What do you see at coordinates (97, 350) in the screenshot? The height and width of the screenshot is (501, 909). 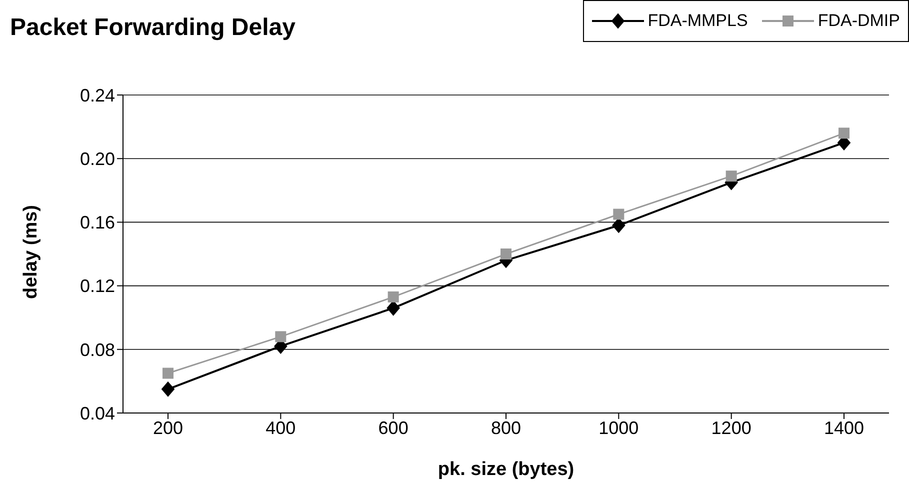 I see `y-tick-label: 0.08` at bounding box center [97, 350].